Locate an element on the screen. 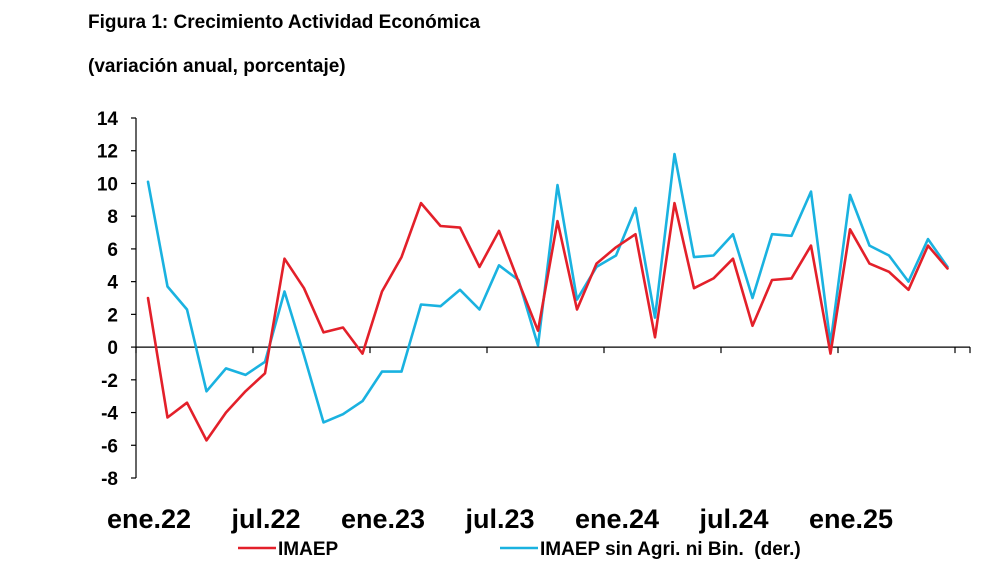  legend: IMAEP IMAEP sin Agri. ni Bin. (der.) is located at coordinates (519, 549).